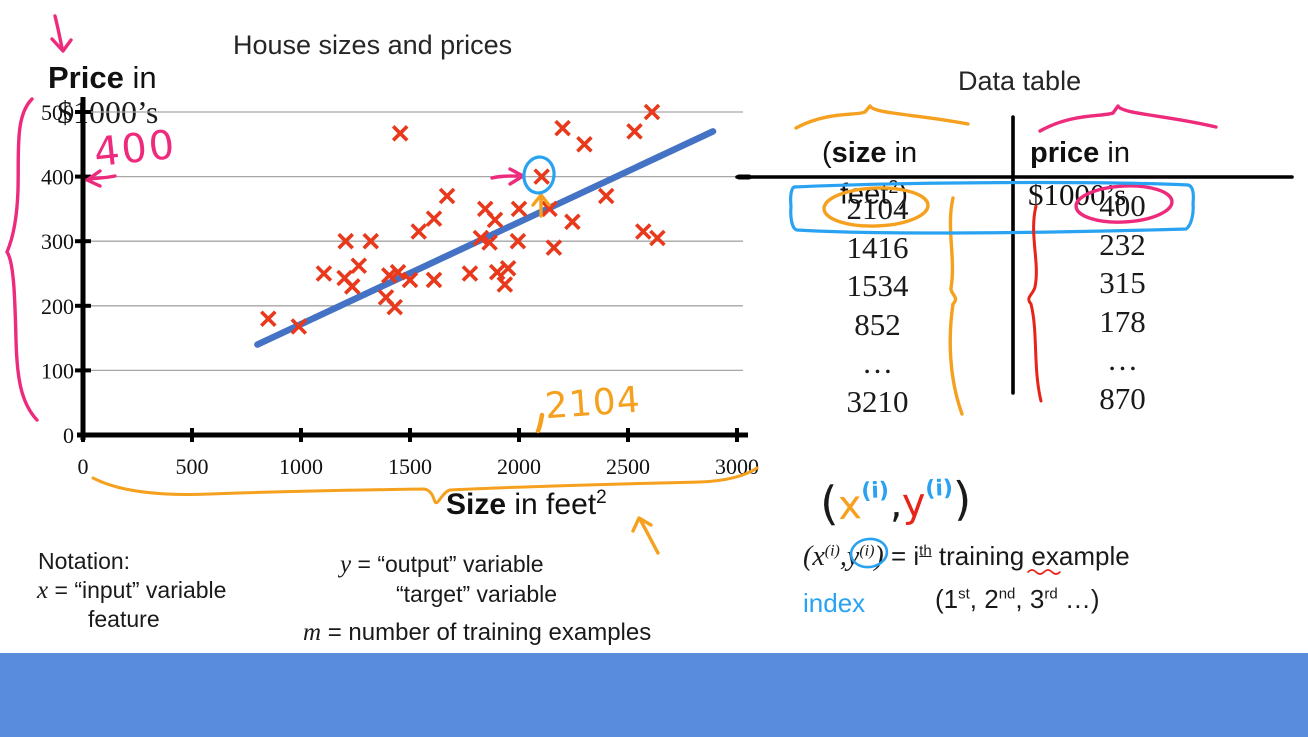 Image resolution: width=1308 pixels, height=737 pixels. I want to click on typed-i: i, so click(916, 556).